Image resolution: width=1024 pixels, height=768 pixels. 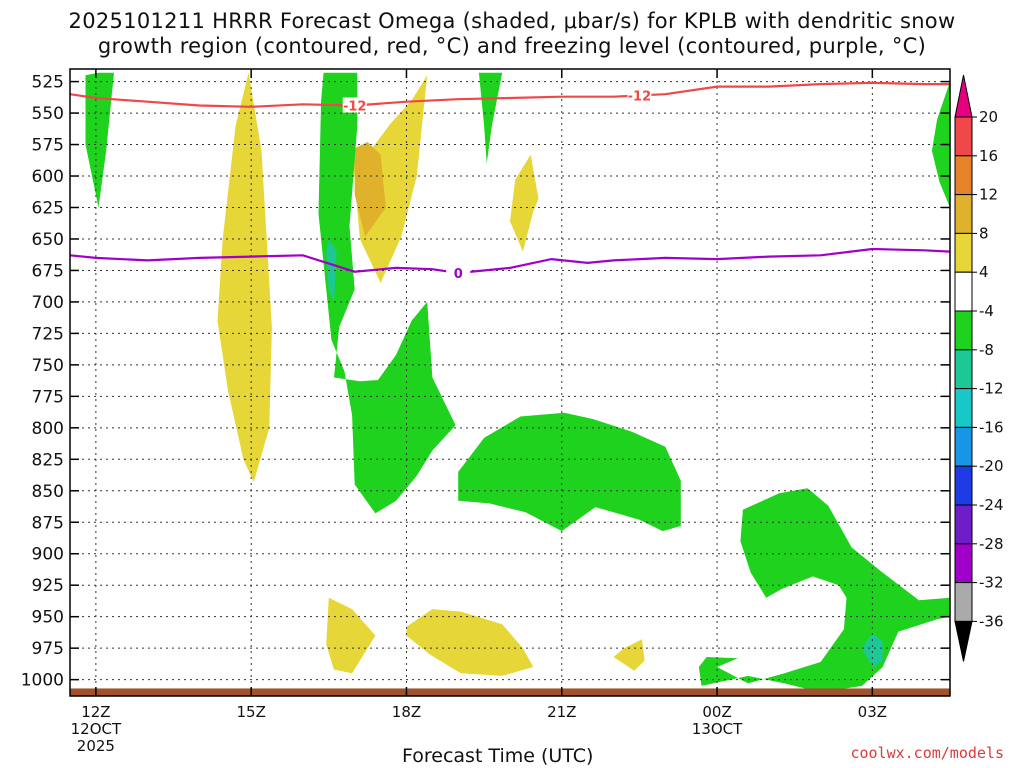 What do you see at coordinates (717, 729) in the screenshot?
I see `x-tick-sublabel-13OCT: 13OCT` at bounding box center [717, 729].